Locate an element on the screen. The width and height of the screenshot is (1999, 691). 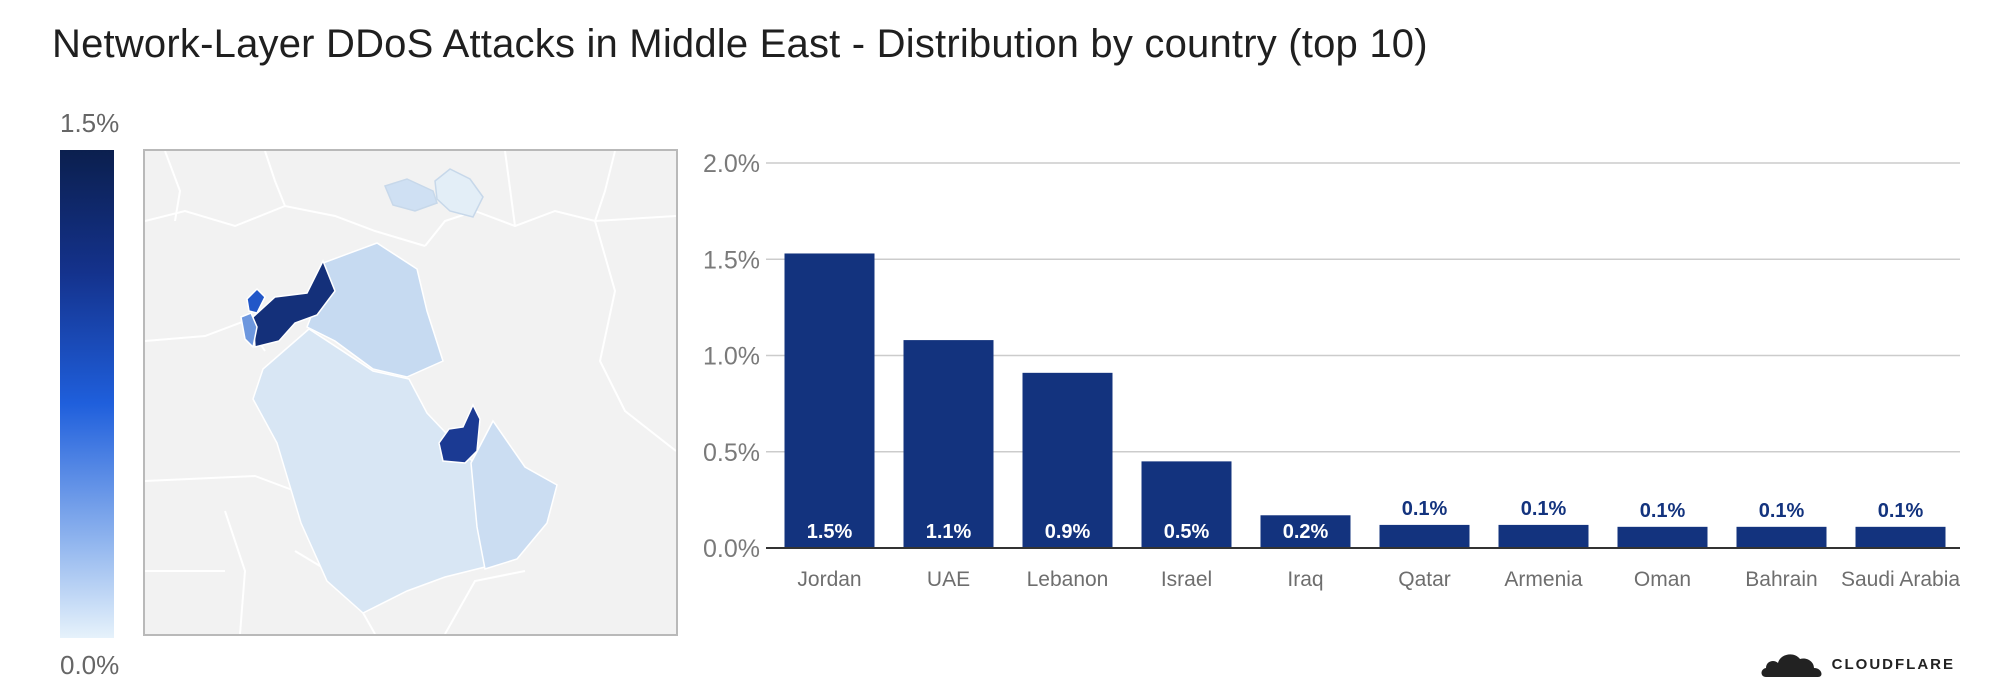
category-label: Bahrain is located at coordinates (1781, 579).